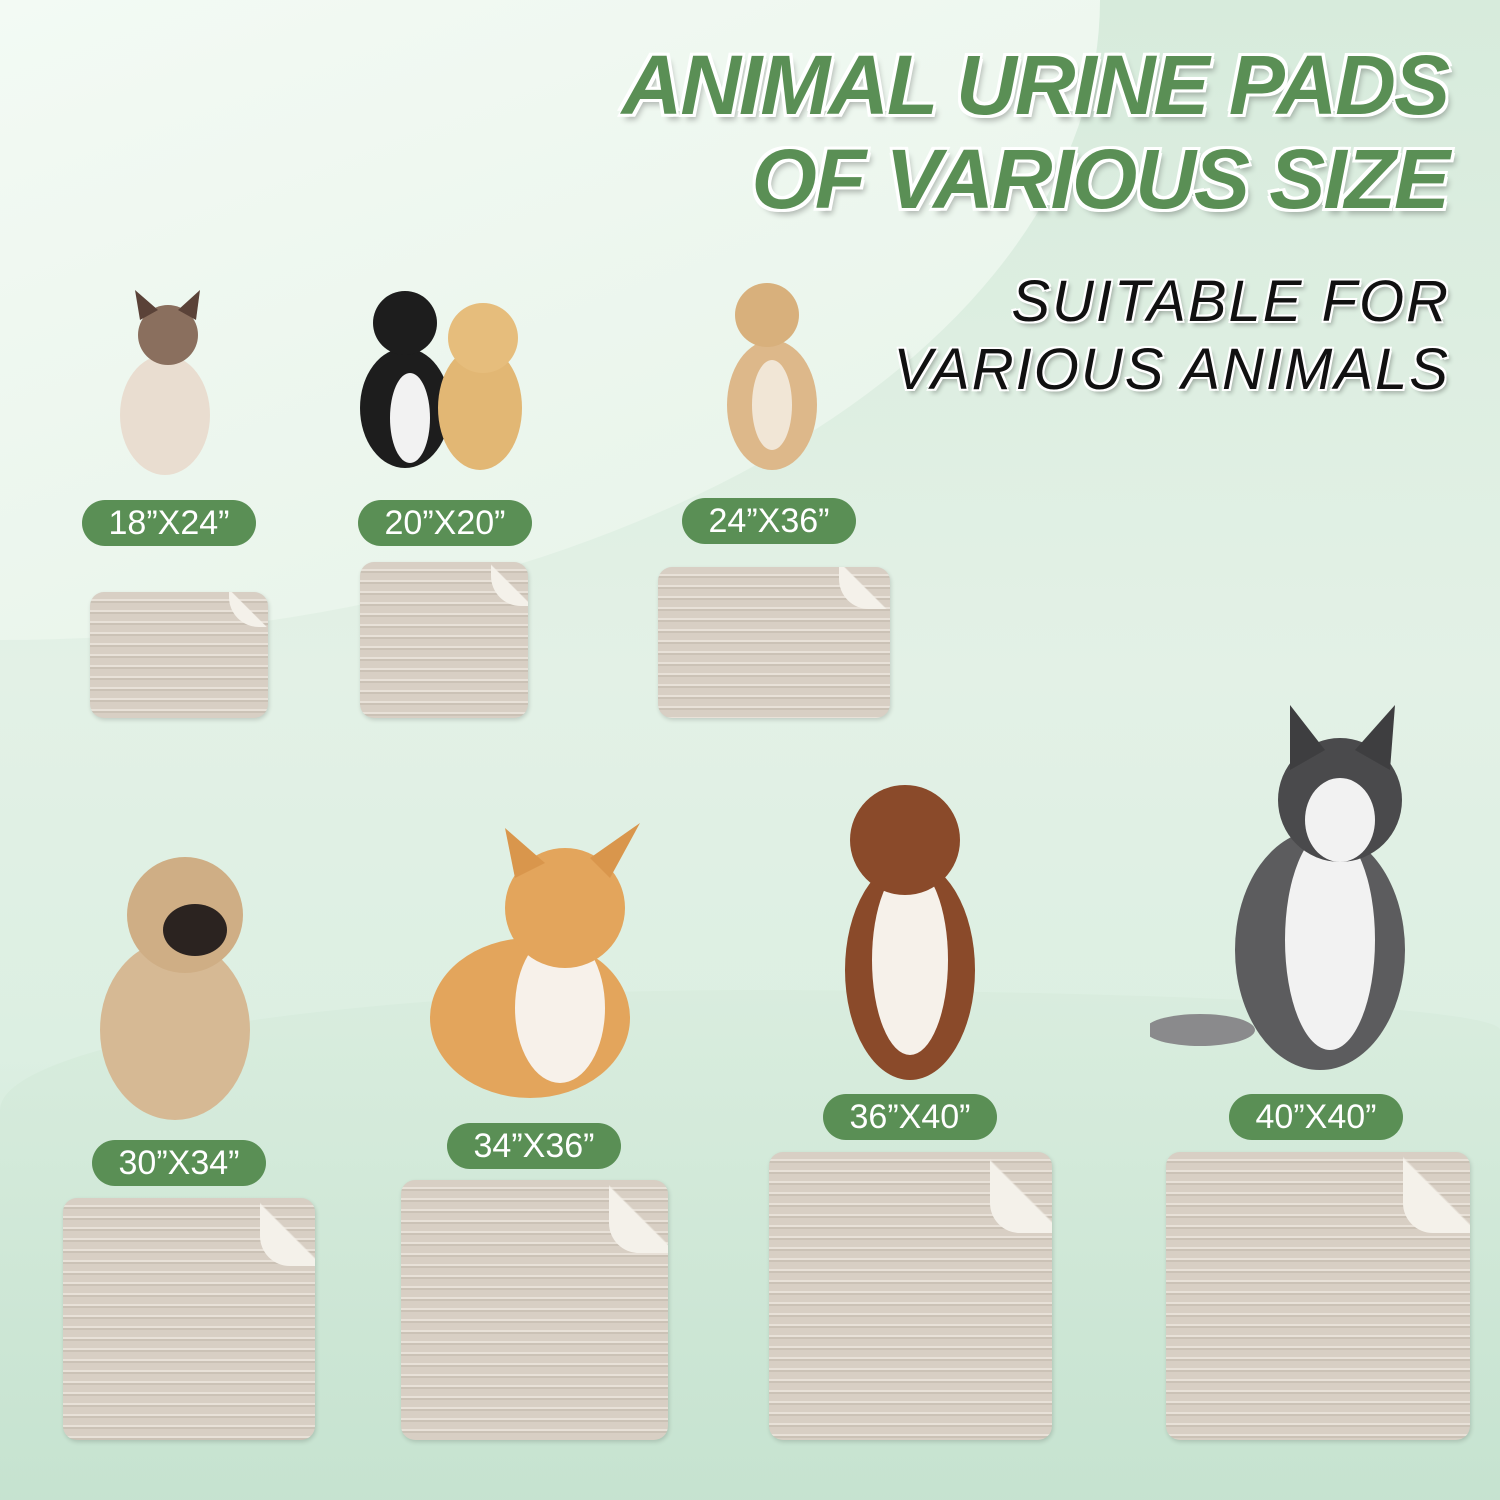  I want to click on pad-34x36, so click(534, 1310).